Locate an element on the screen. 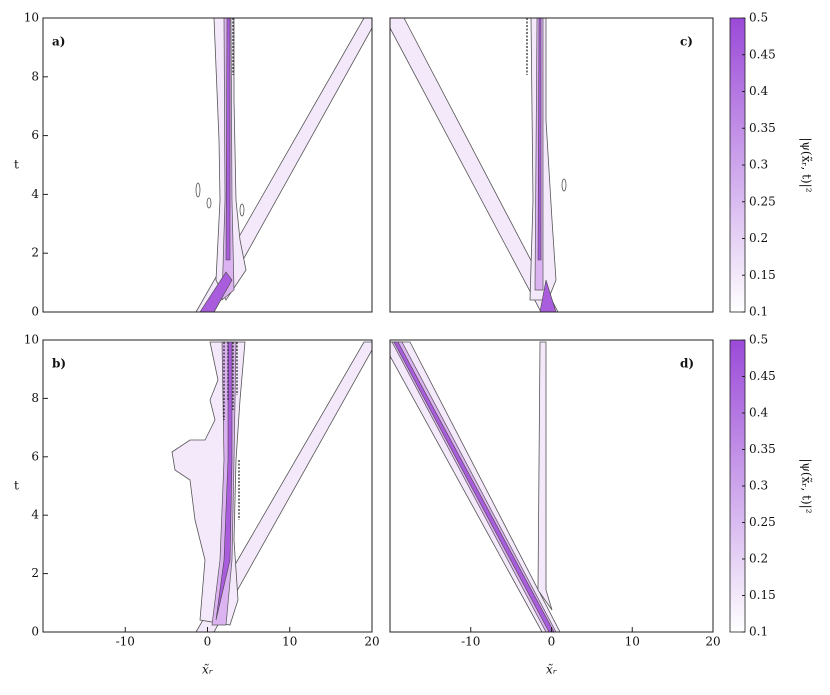  contour-shapes-c is located at coordinates (478, 165).